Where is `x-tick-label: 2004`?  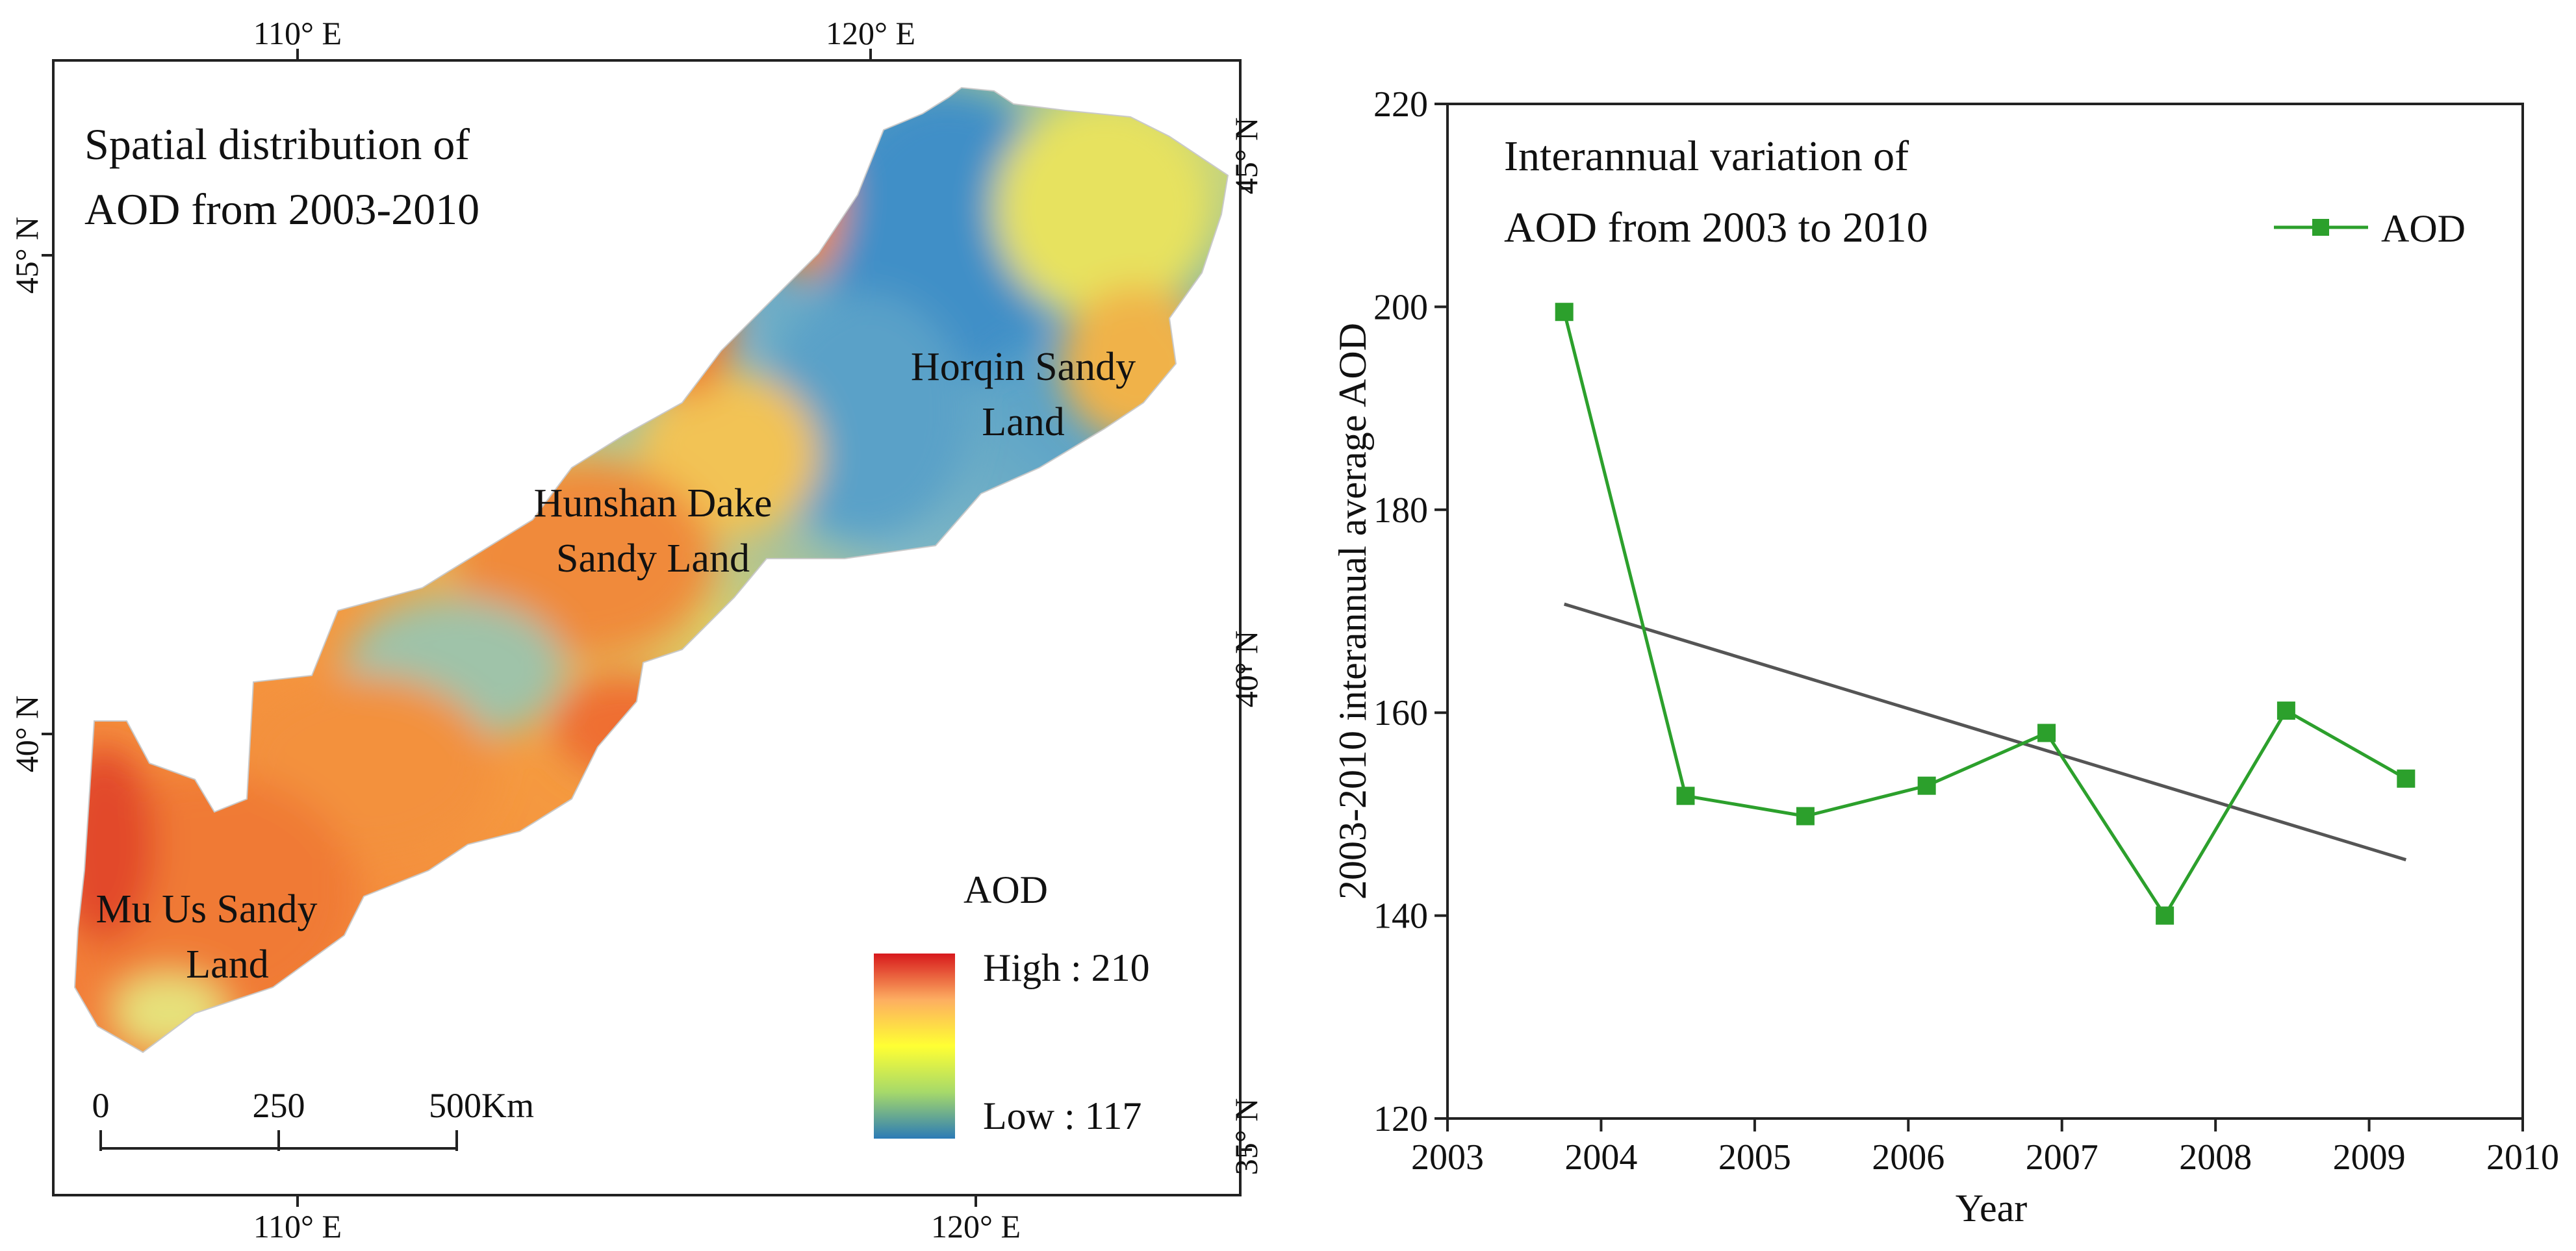 x-tick-label: 2004 is located at coordinates (1600, 1157).